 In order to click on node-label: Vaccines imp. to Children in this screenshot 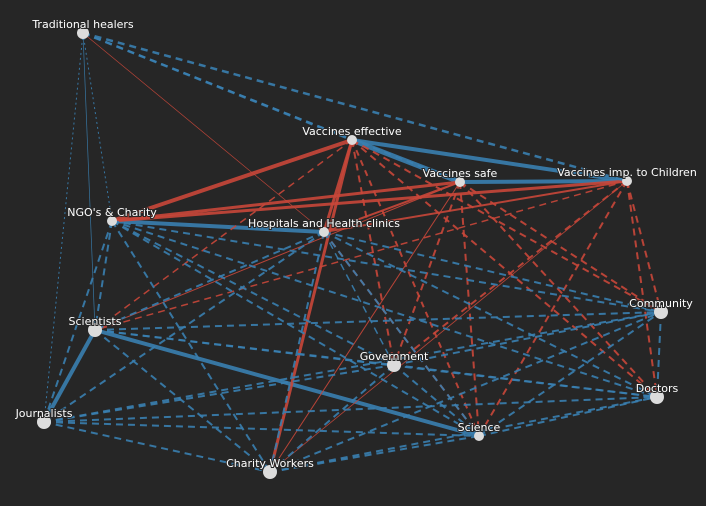, I will do `click(627, 172)`.